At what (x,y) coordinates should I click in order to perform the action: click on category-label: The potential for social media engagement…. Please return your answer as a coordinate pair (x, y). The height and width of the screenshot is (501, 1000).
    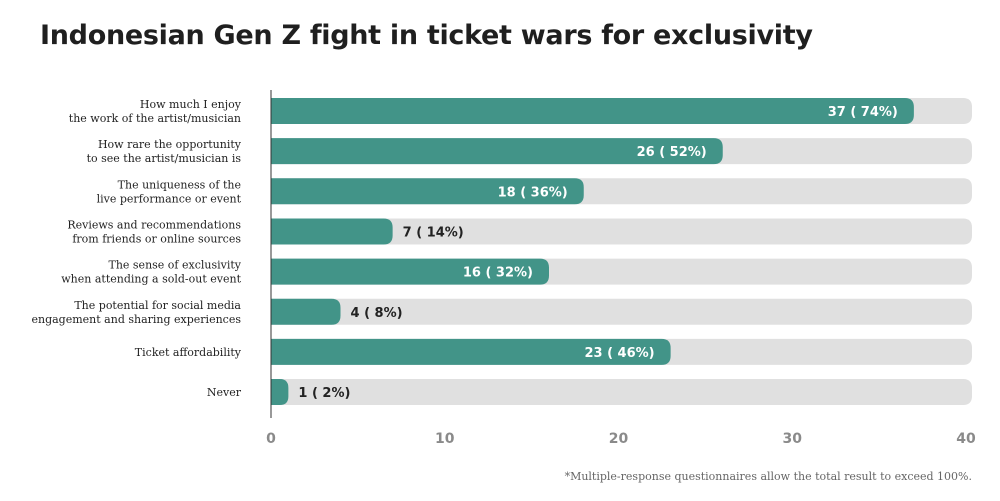
    Looking at the image, I should click on (136, 312).